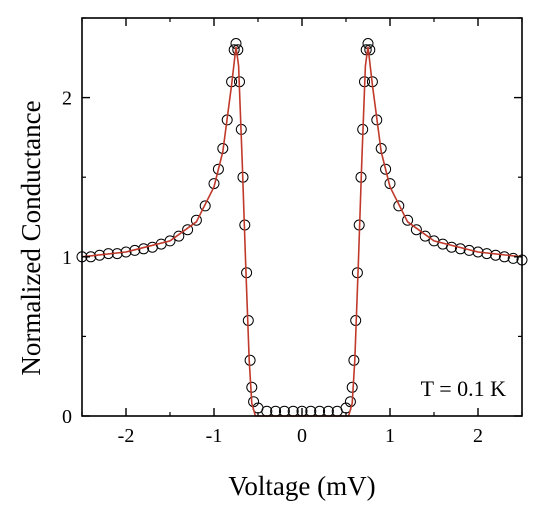 The width and height of the screenshot is (545, 508). What do you see at coordinates (67, 417) in the screenshot?
I see `y-tick-label: 0` at bounding box center [67, 417].